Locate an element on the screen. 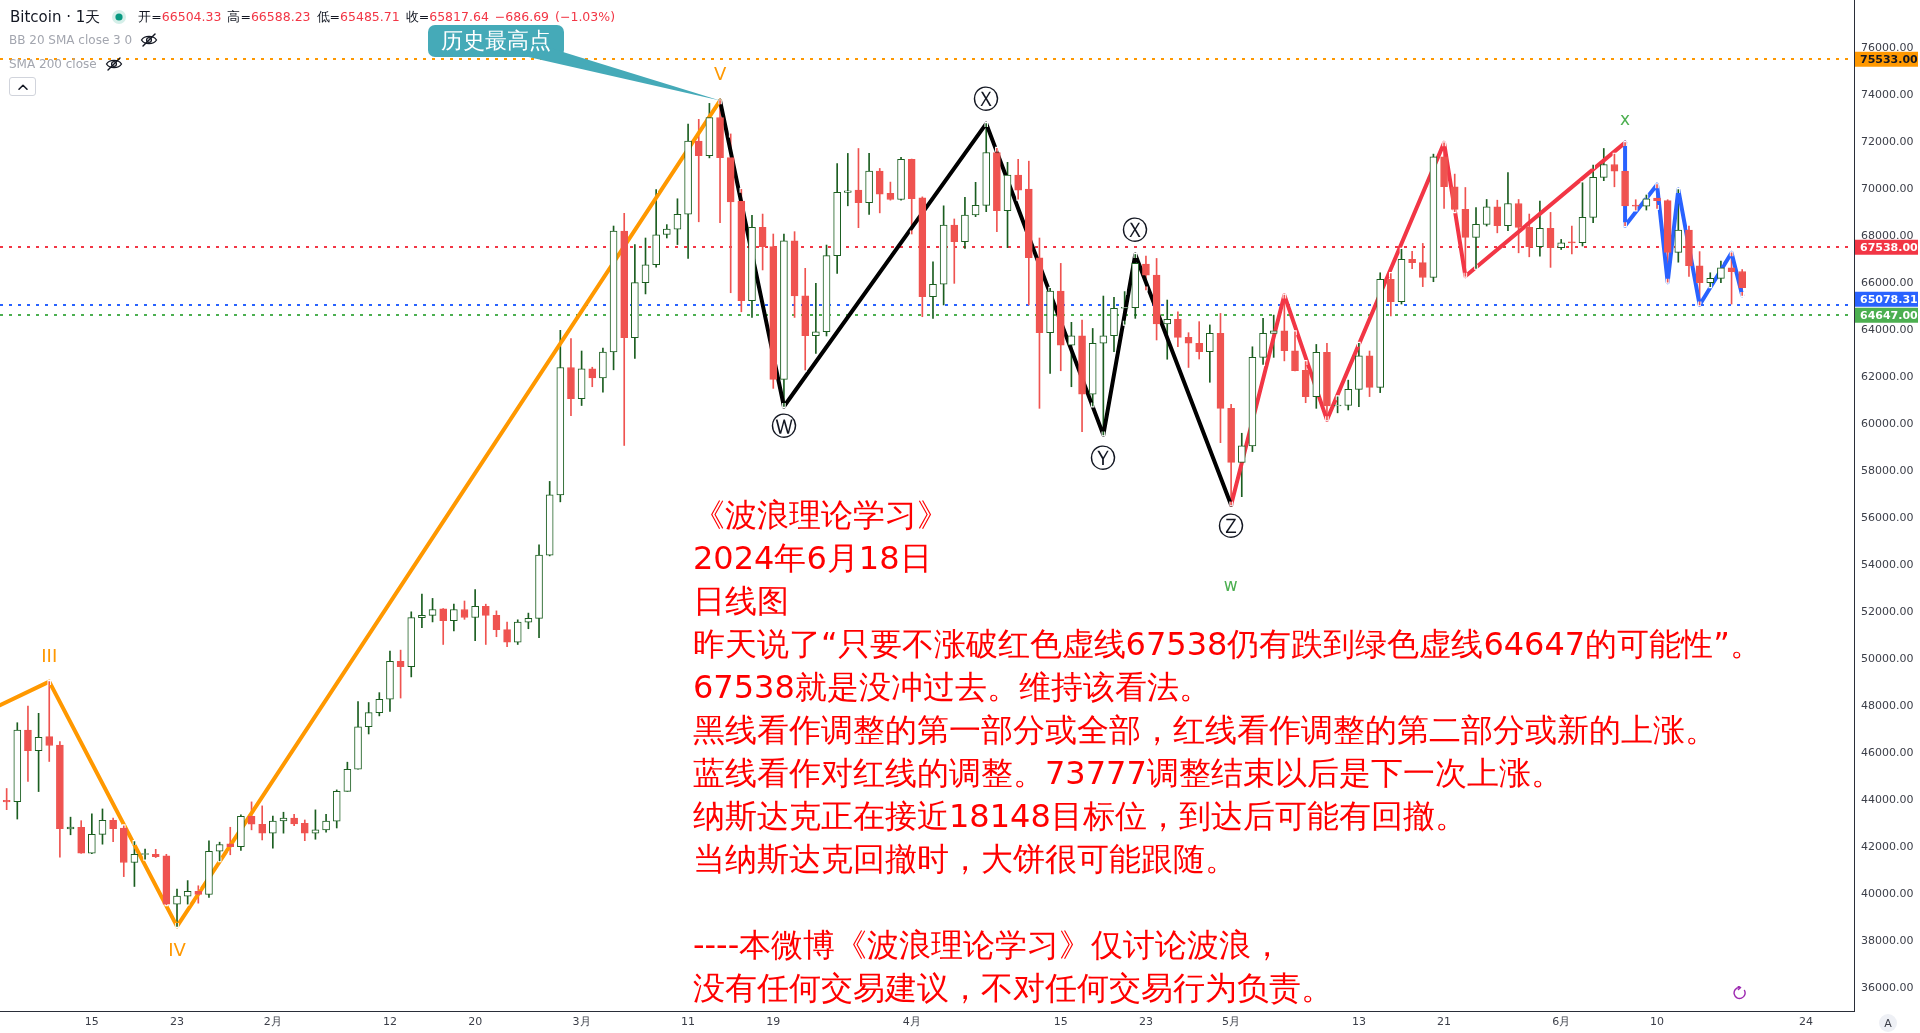  x-tick-label: 6月 is located at coordinates (1561, 1022).